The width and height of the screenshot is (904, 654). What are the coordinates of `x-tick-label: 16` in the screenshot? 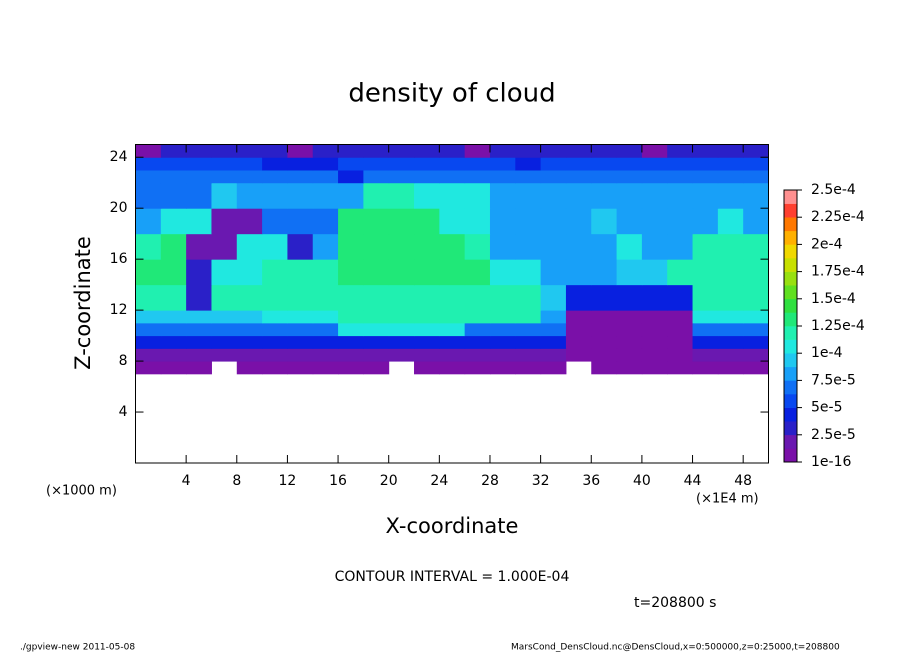 It's located at (338, 481).